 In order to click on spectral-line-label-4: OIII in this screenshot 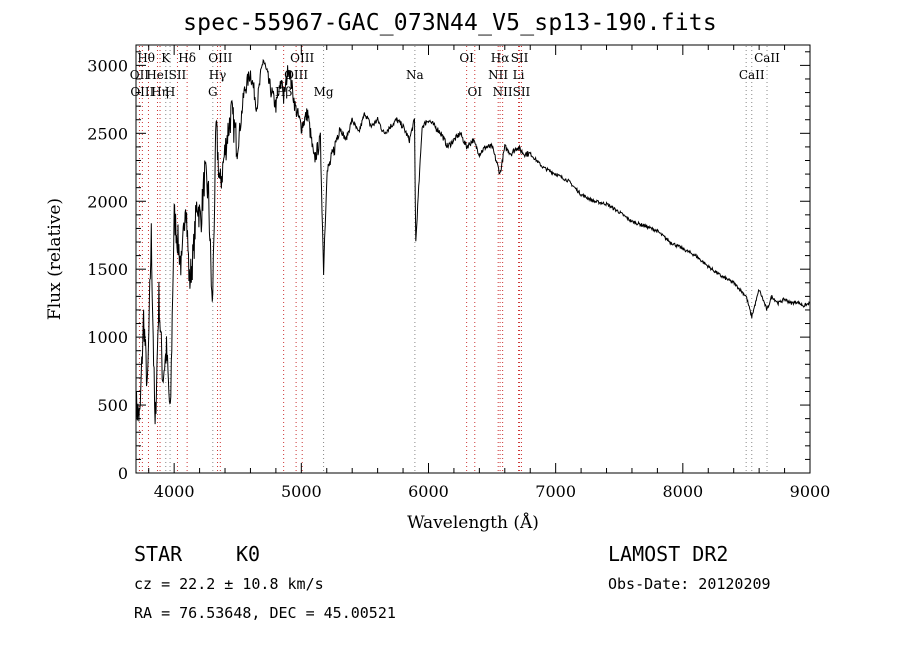, I will do `click(302, 58)`.